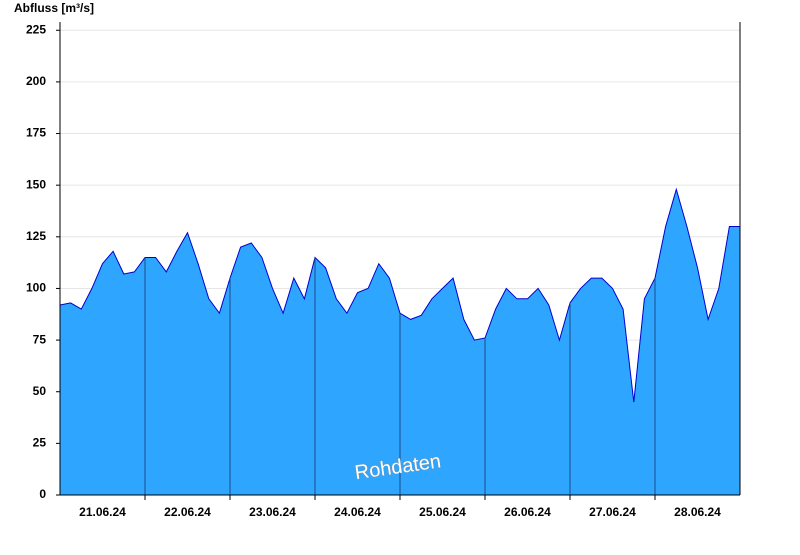  Describe the element at coordinates (697, 512) in the screenshot. I see `x-tick-label: 28.06.24` at that location.